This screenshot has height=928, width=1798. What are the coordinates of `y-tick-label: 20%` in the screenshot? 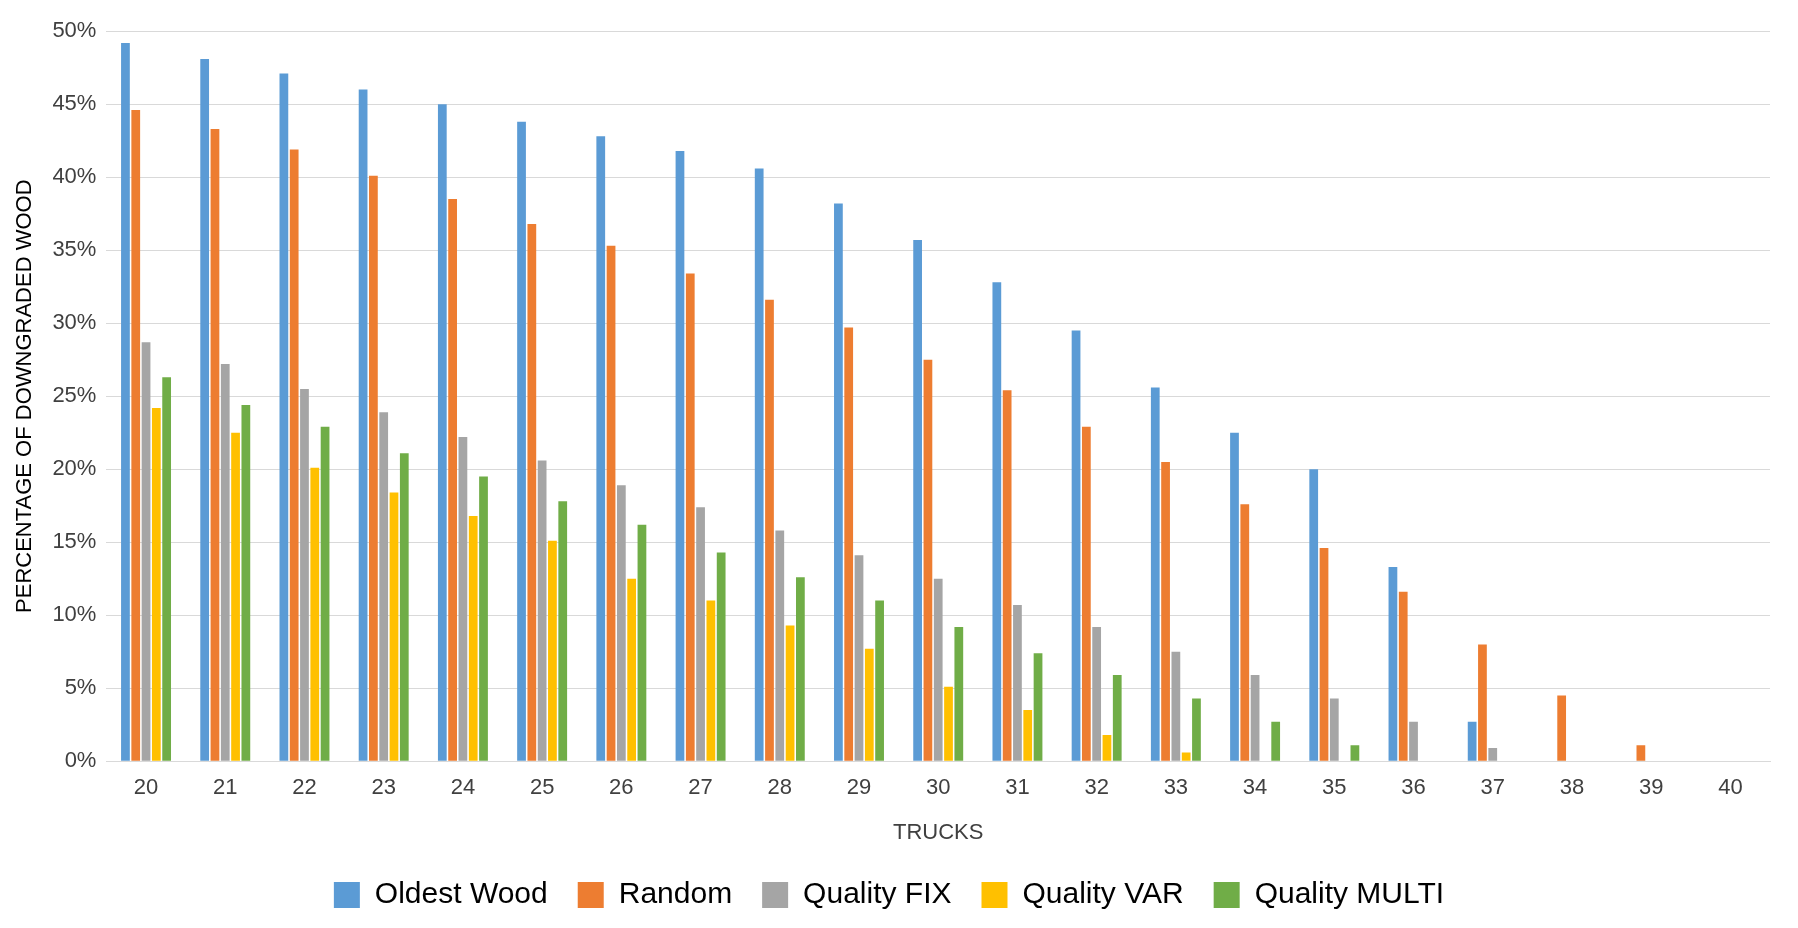 It's located at (74, 468).